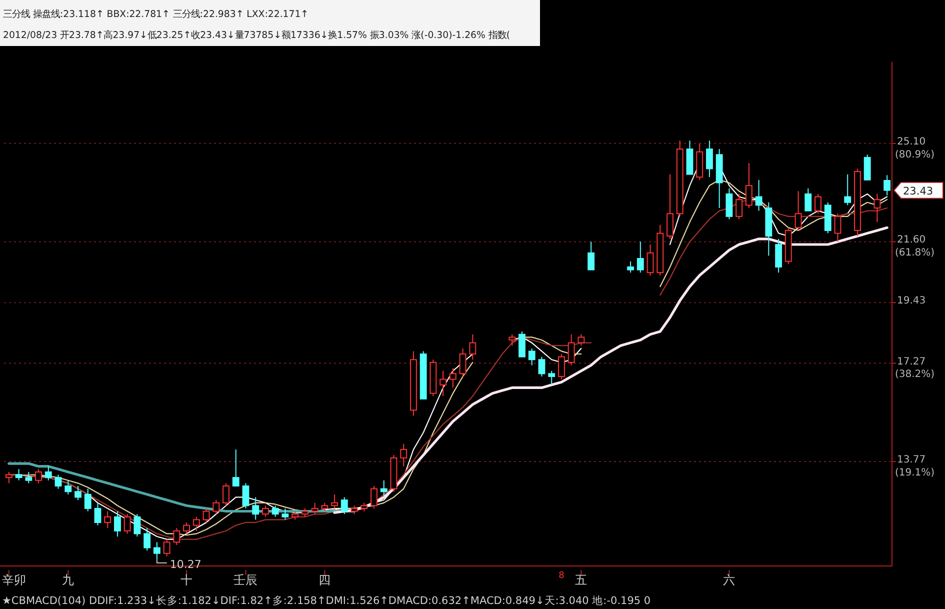 This screenshot has height=609, width=945. What do you see at coordinates (256, 35) in the screenshot?
I see `text: 2012/08/23 开23.78↑高23.97↓低23.25↑收23.43↓量73785↓额17336↓换1.57% 振3.03% 涨(-0.30)-1.26% 指数(` at bounding box center [256, 35].